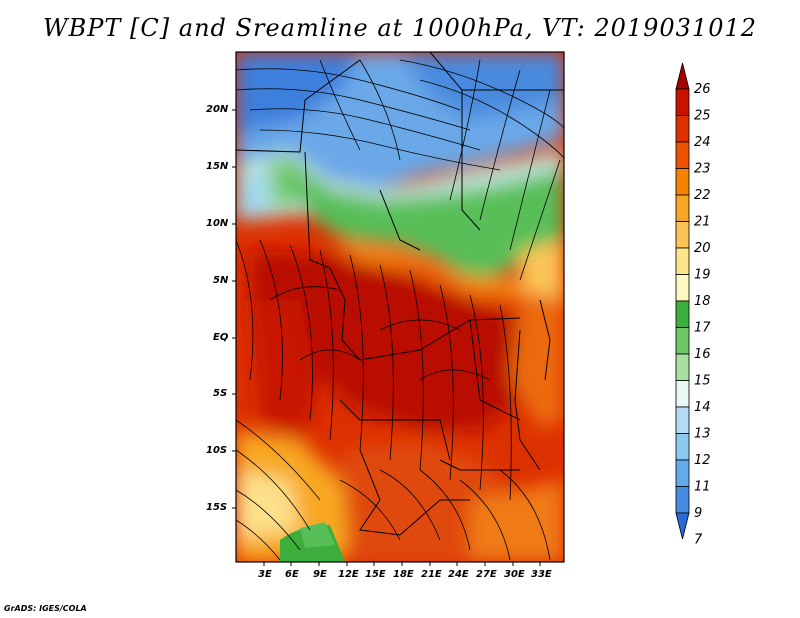  What do you see at coordinates (537, 360) in the screenshot?
I see `wbpt-east-orange` at bounding box center [537, 360].